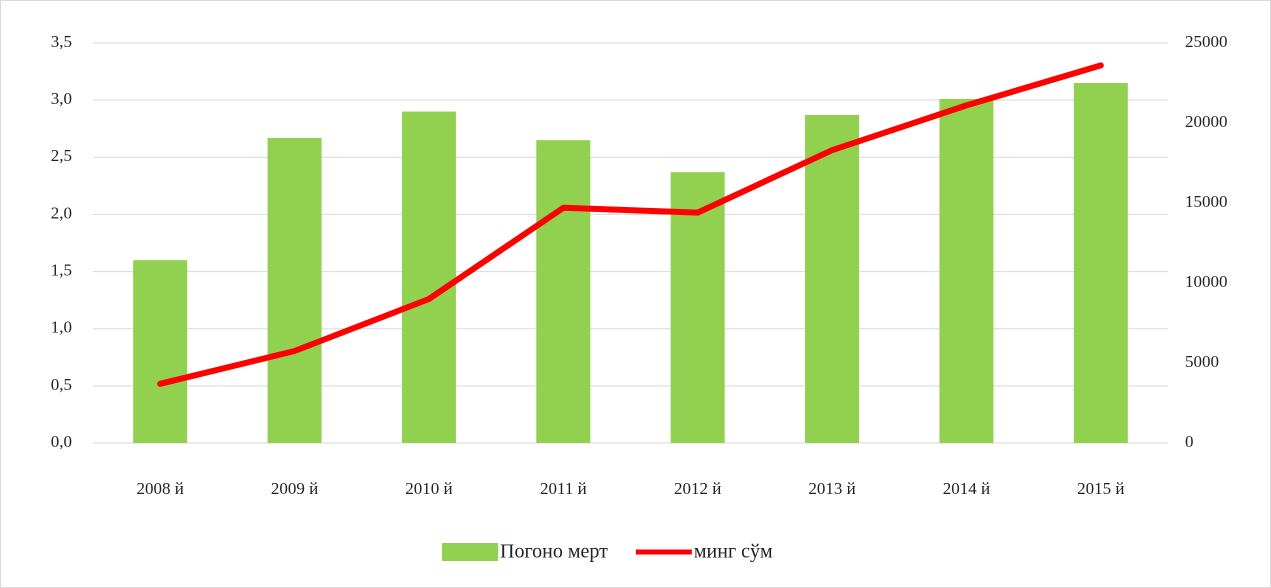 The image size is (1271, 588). What do you see at coordinates (831, 488) in the screenshot?
I see `x-tick-label: 2013 й` at bounding box center [831, 488].